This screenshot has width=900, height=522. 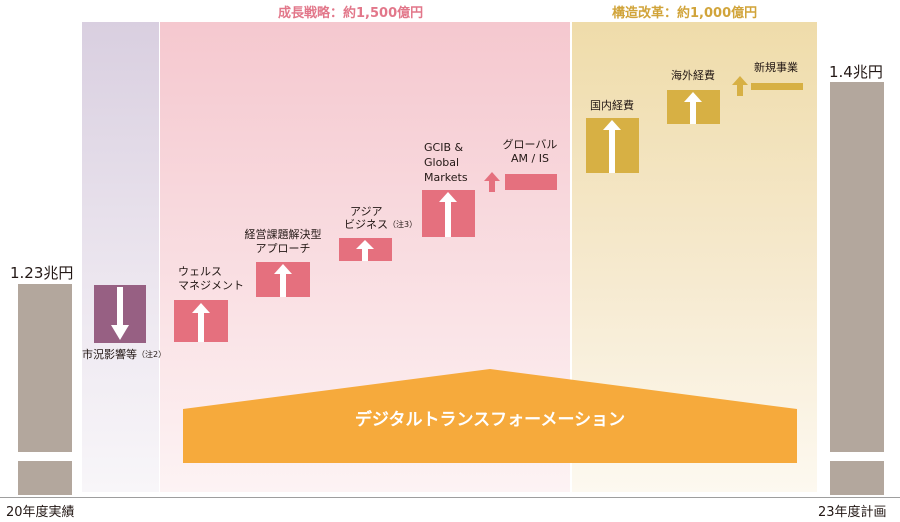 I want to click on fy23-plan-label: 23年度計画, so click(x=852, y=512).